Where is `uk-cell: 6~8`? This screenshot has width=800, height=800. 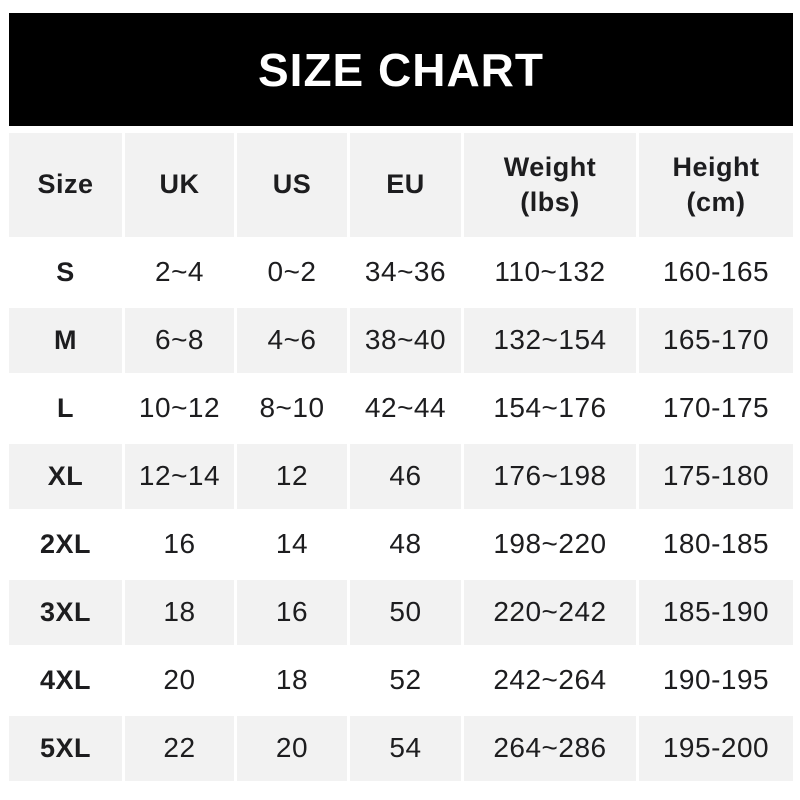 uk-cell: 6~8 is located at coordinates (179, 340).